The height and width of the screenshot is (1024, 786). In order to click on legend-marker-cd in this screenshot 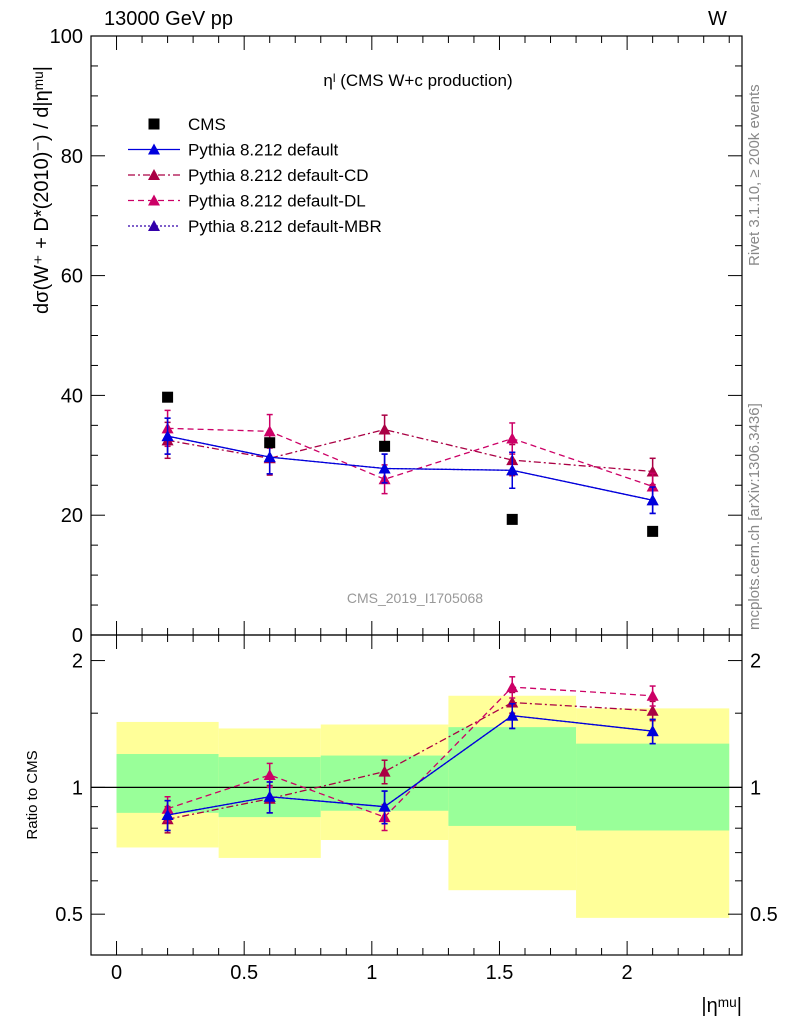, I will do `click(154, 174)`.